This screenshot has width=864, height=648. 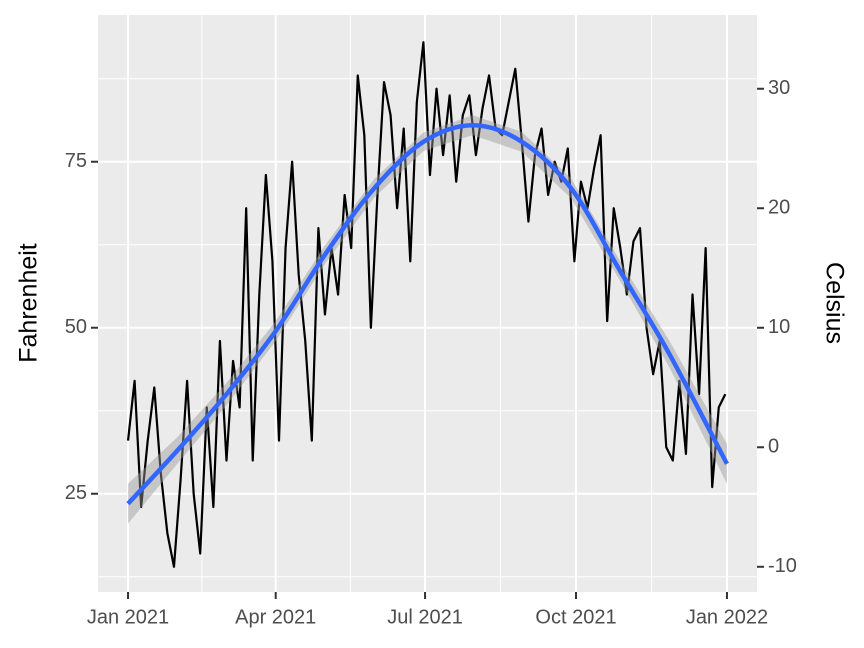 I want to click on x-tick-label: Jul 2021, so click(x=425, y=617).